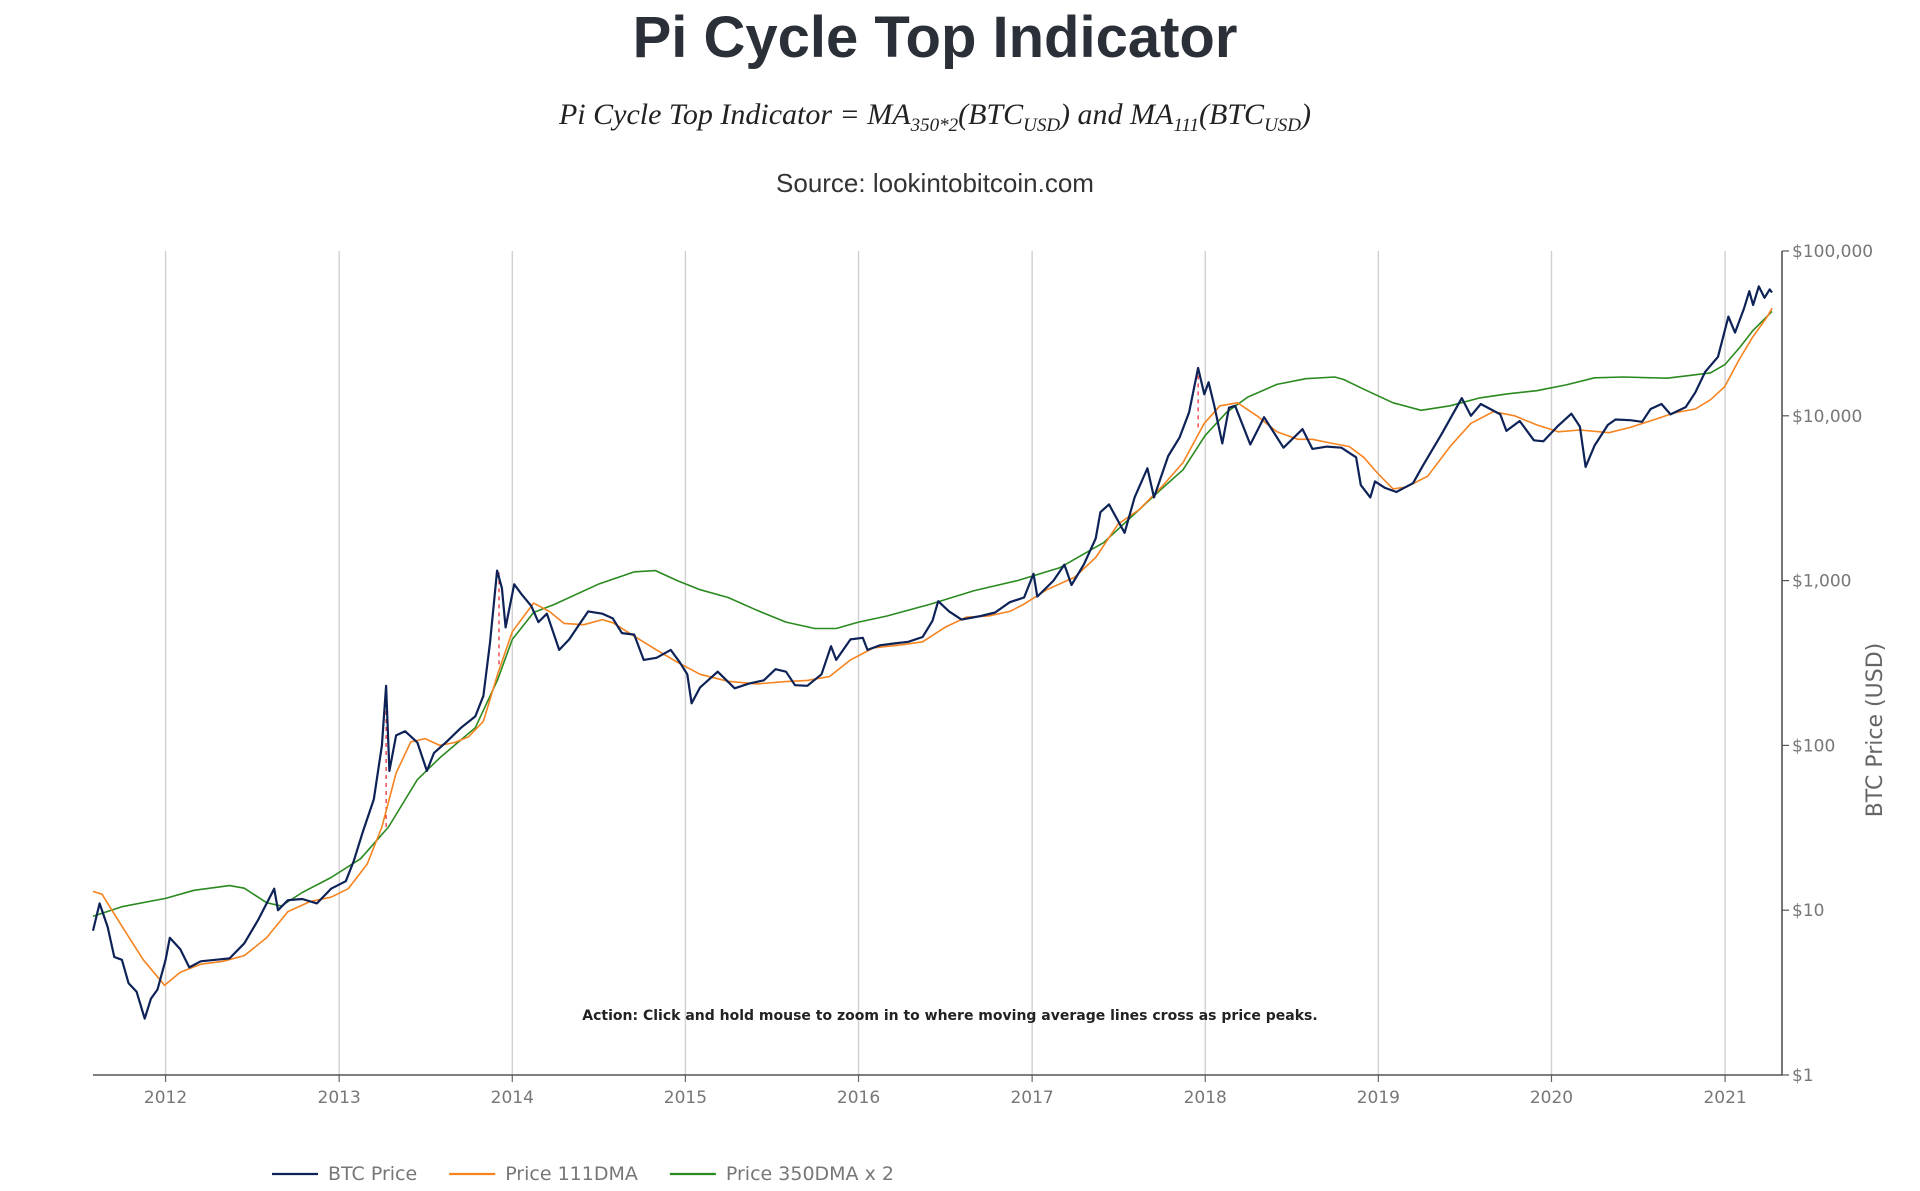 The image size is (1920, 1191). I want to click on page-title: Pi Cycle Top Indicator, so click(935, 37).